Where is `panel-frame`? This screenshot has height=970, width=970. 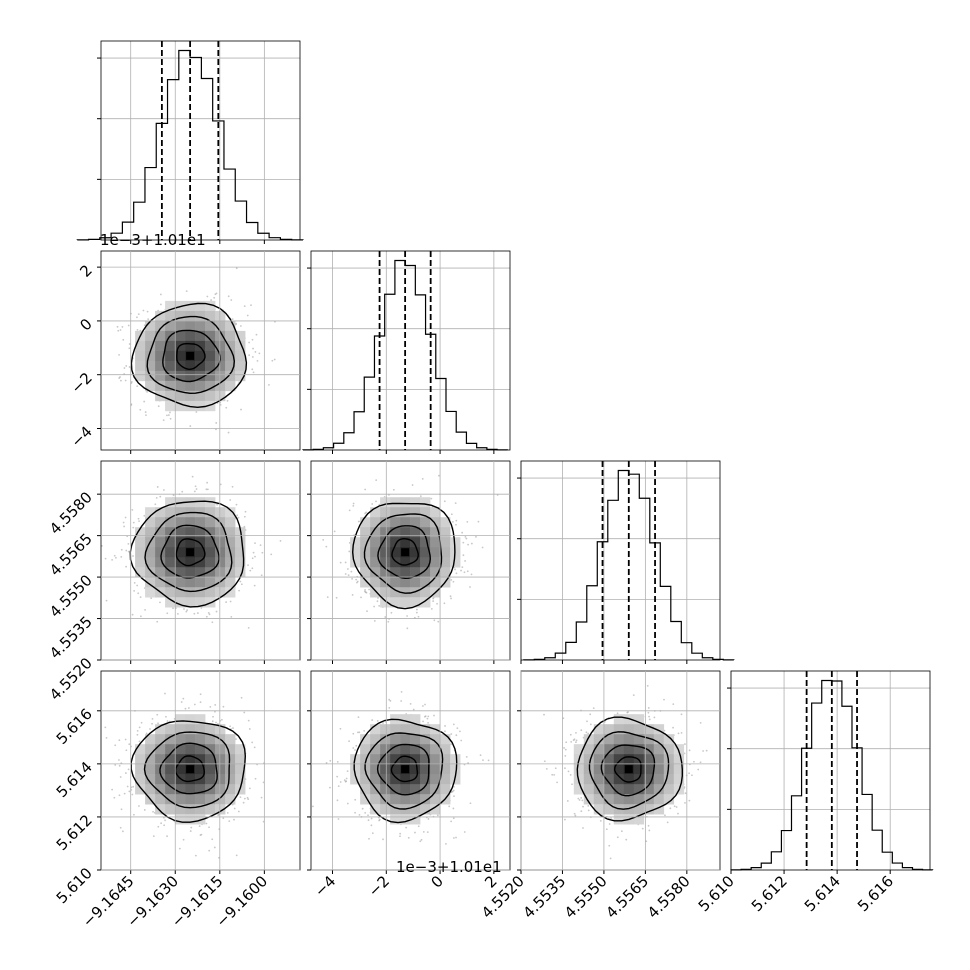
panel-frame is located at coordinates (830, 770).